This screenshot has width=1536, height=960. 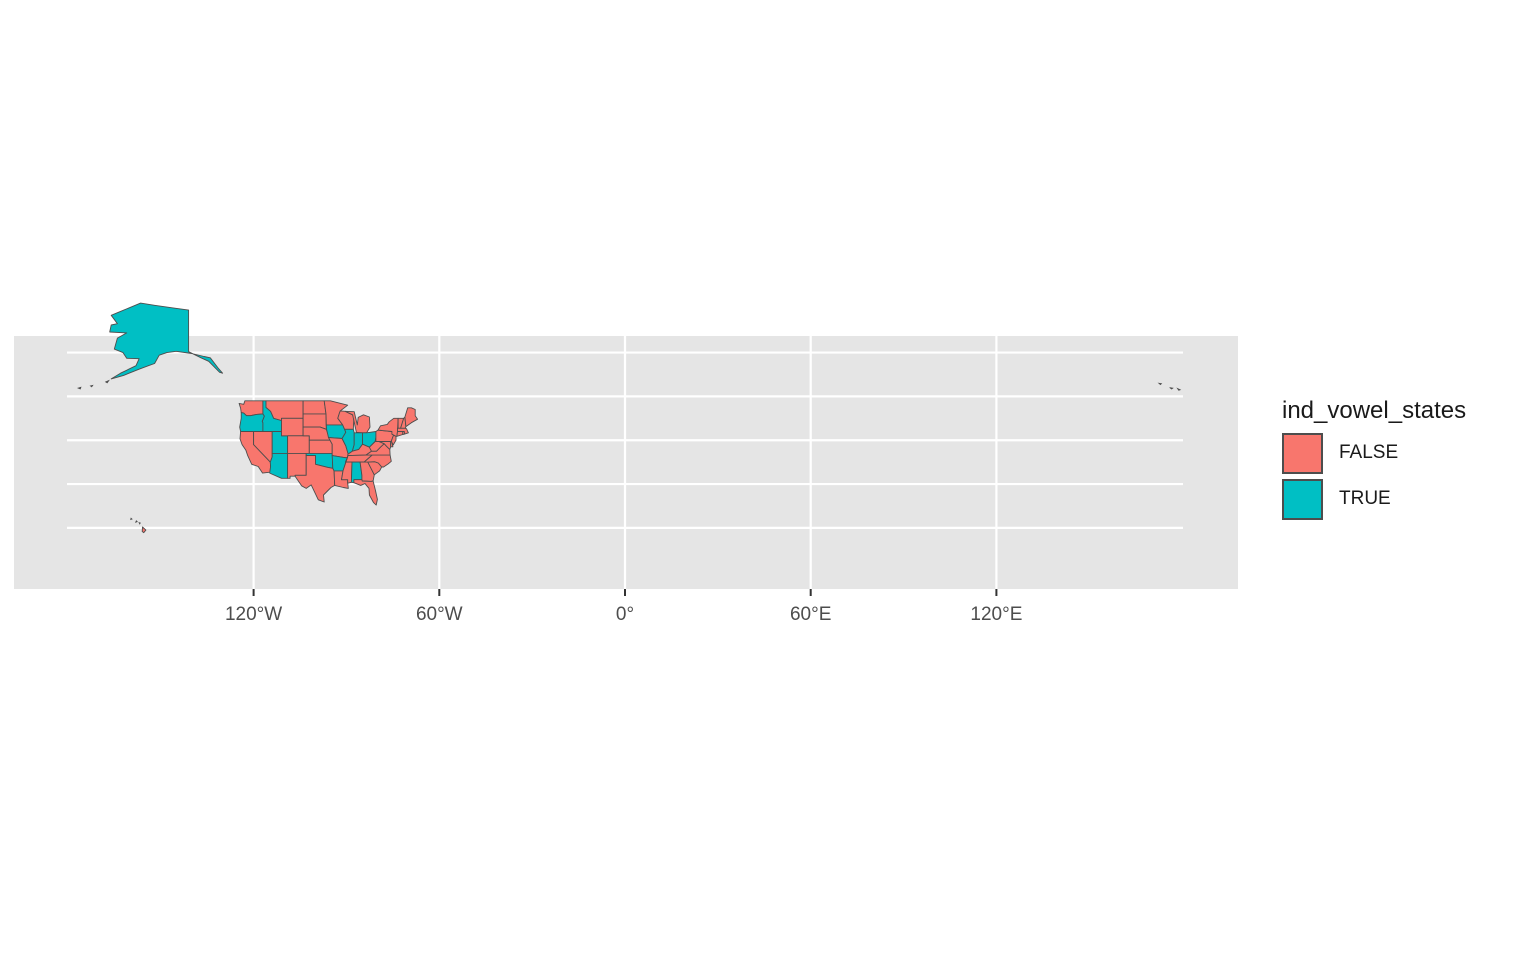 What do you see at coordinates (315, 479) in the screenshot?
I see `state-texas` at bounding box center [315, 479].